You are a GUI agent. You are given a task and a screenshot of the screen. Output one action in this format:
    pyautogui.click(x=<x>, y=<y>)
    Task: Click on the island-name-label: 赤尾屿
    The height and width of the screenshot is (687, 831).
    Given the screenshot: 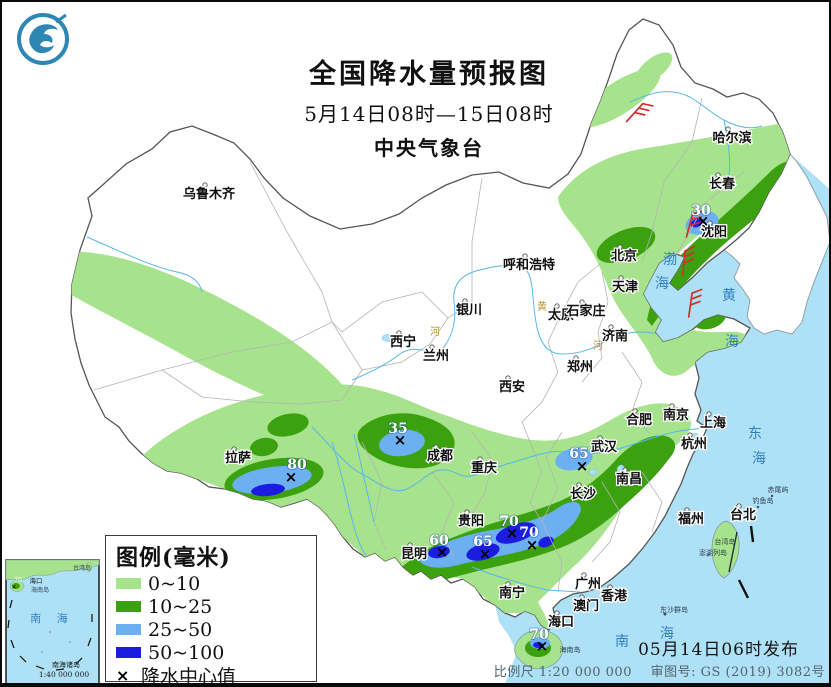 What is the action you would take?
    pyautogui.click(x=778, y=489)
    